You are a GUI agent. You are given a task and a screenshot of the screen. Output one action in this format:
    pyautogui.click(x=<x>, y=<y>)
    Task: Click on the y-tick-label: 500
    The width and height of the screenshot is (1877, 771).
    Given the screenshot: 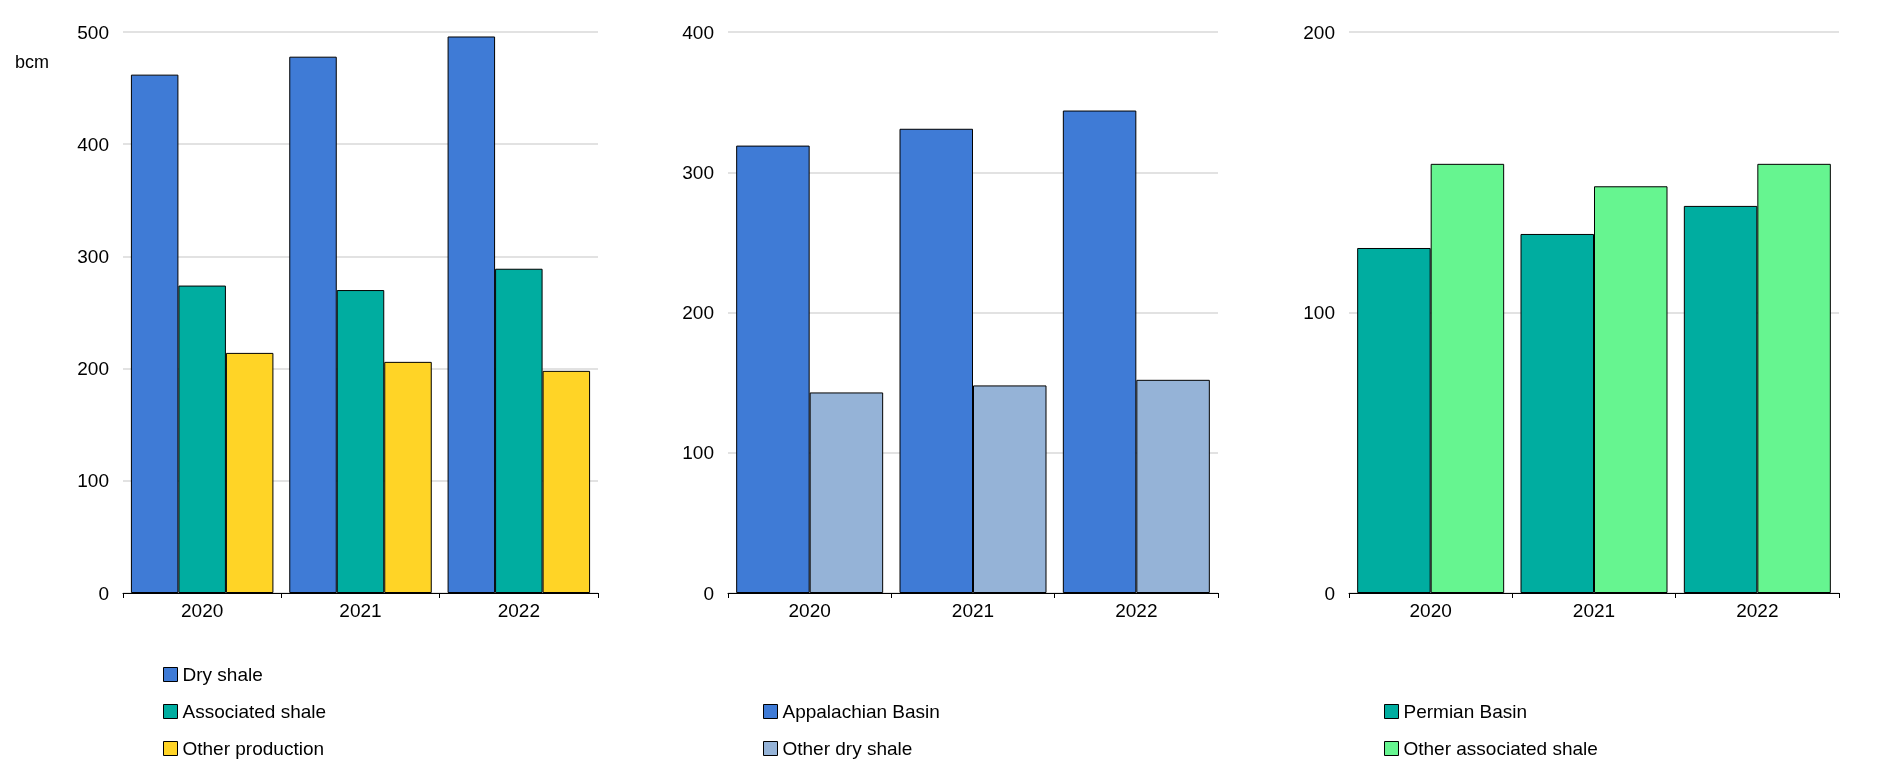 What is the action you would take?
    pyautogui.click(x=93, y=32)
    